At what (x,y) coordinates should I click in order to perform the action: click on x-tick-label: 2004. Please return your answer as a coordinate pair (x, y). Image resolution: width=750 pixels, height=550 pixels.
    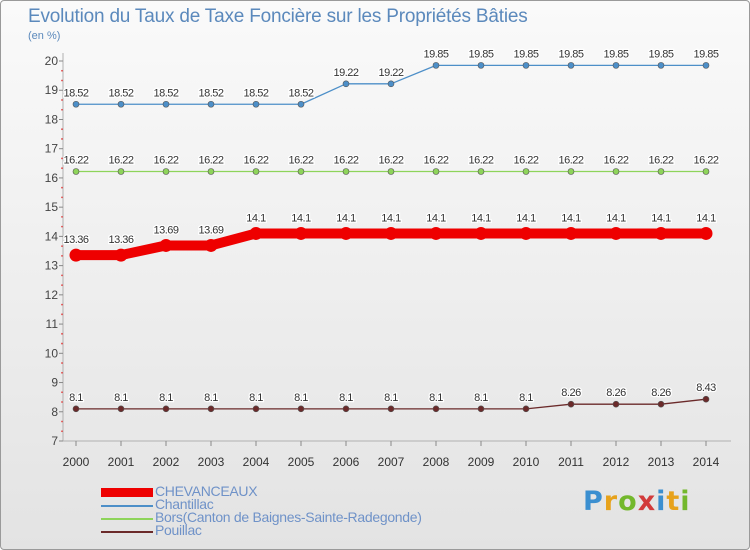
    Looking at the image, I should click on (256, 462).